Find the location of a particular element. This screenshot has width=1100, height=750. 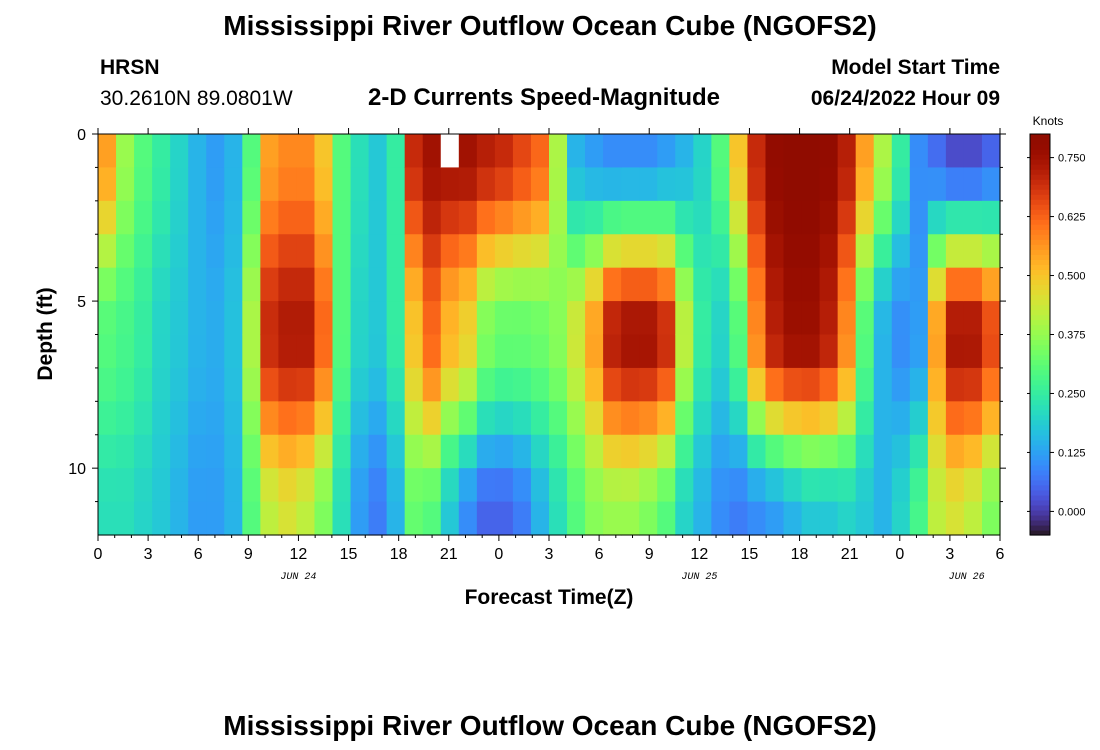

colorbar-tick-label: 0.375 is located at coordinates (1072, 336).